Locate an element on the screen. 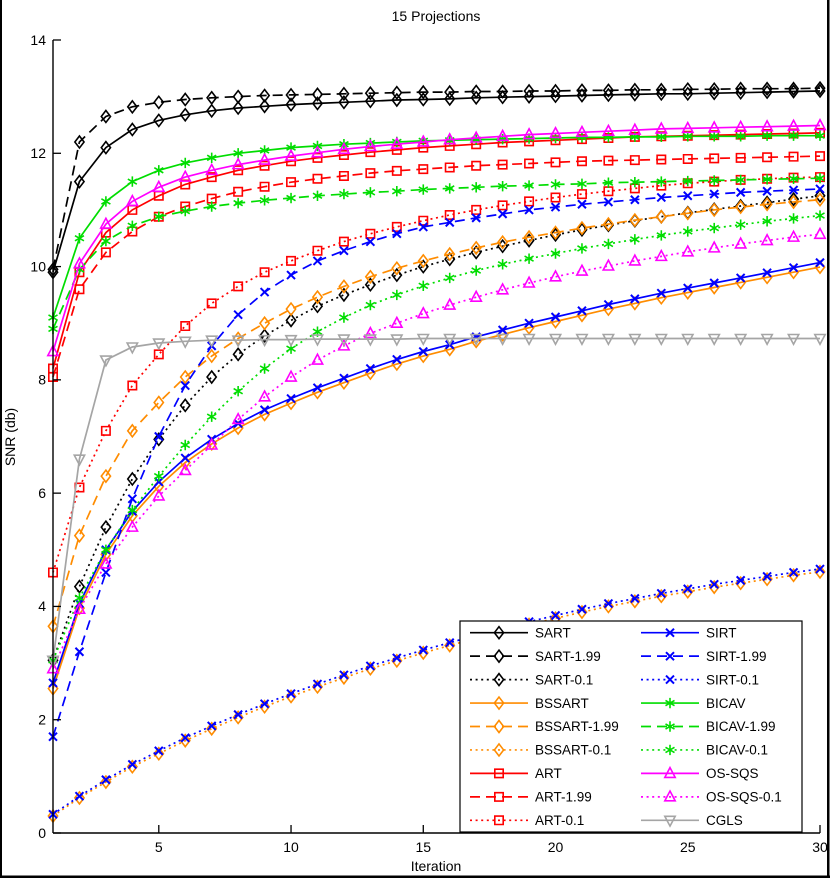 The image size is (830, 883). legend-item-sart-0.1: SART-0.1 is located at coordinates (531, 679).